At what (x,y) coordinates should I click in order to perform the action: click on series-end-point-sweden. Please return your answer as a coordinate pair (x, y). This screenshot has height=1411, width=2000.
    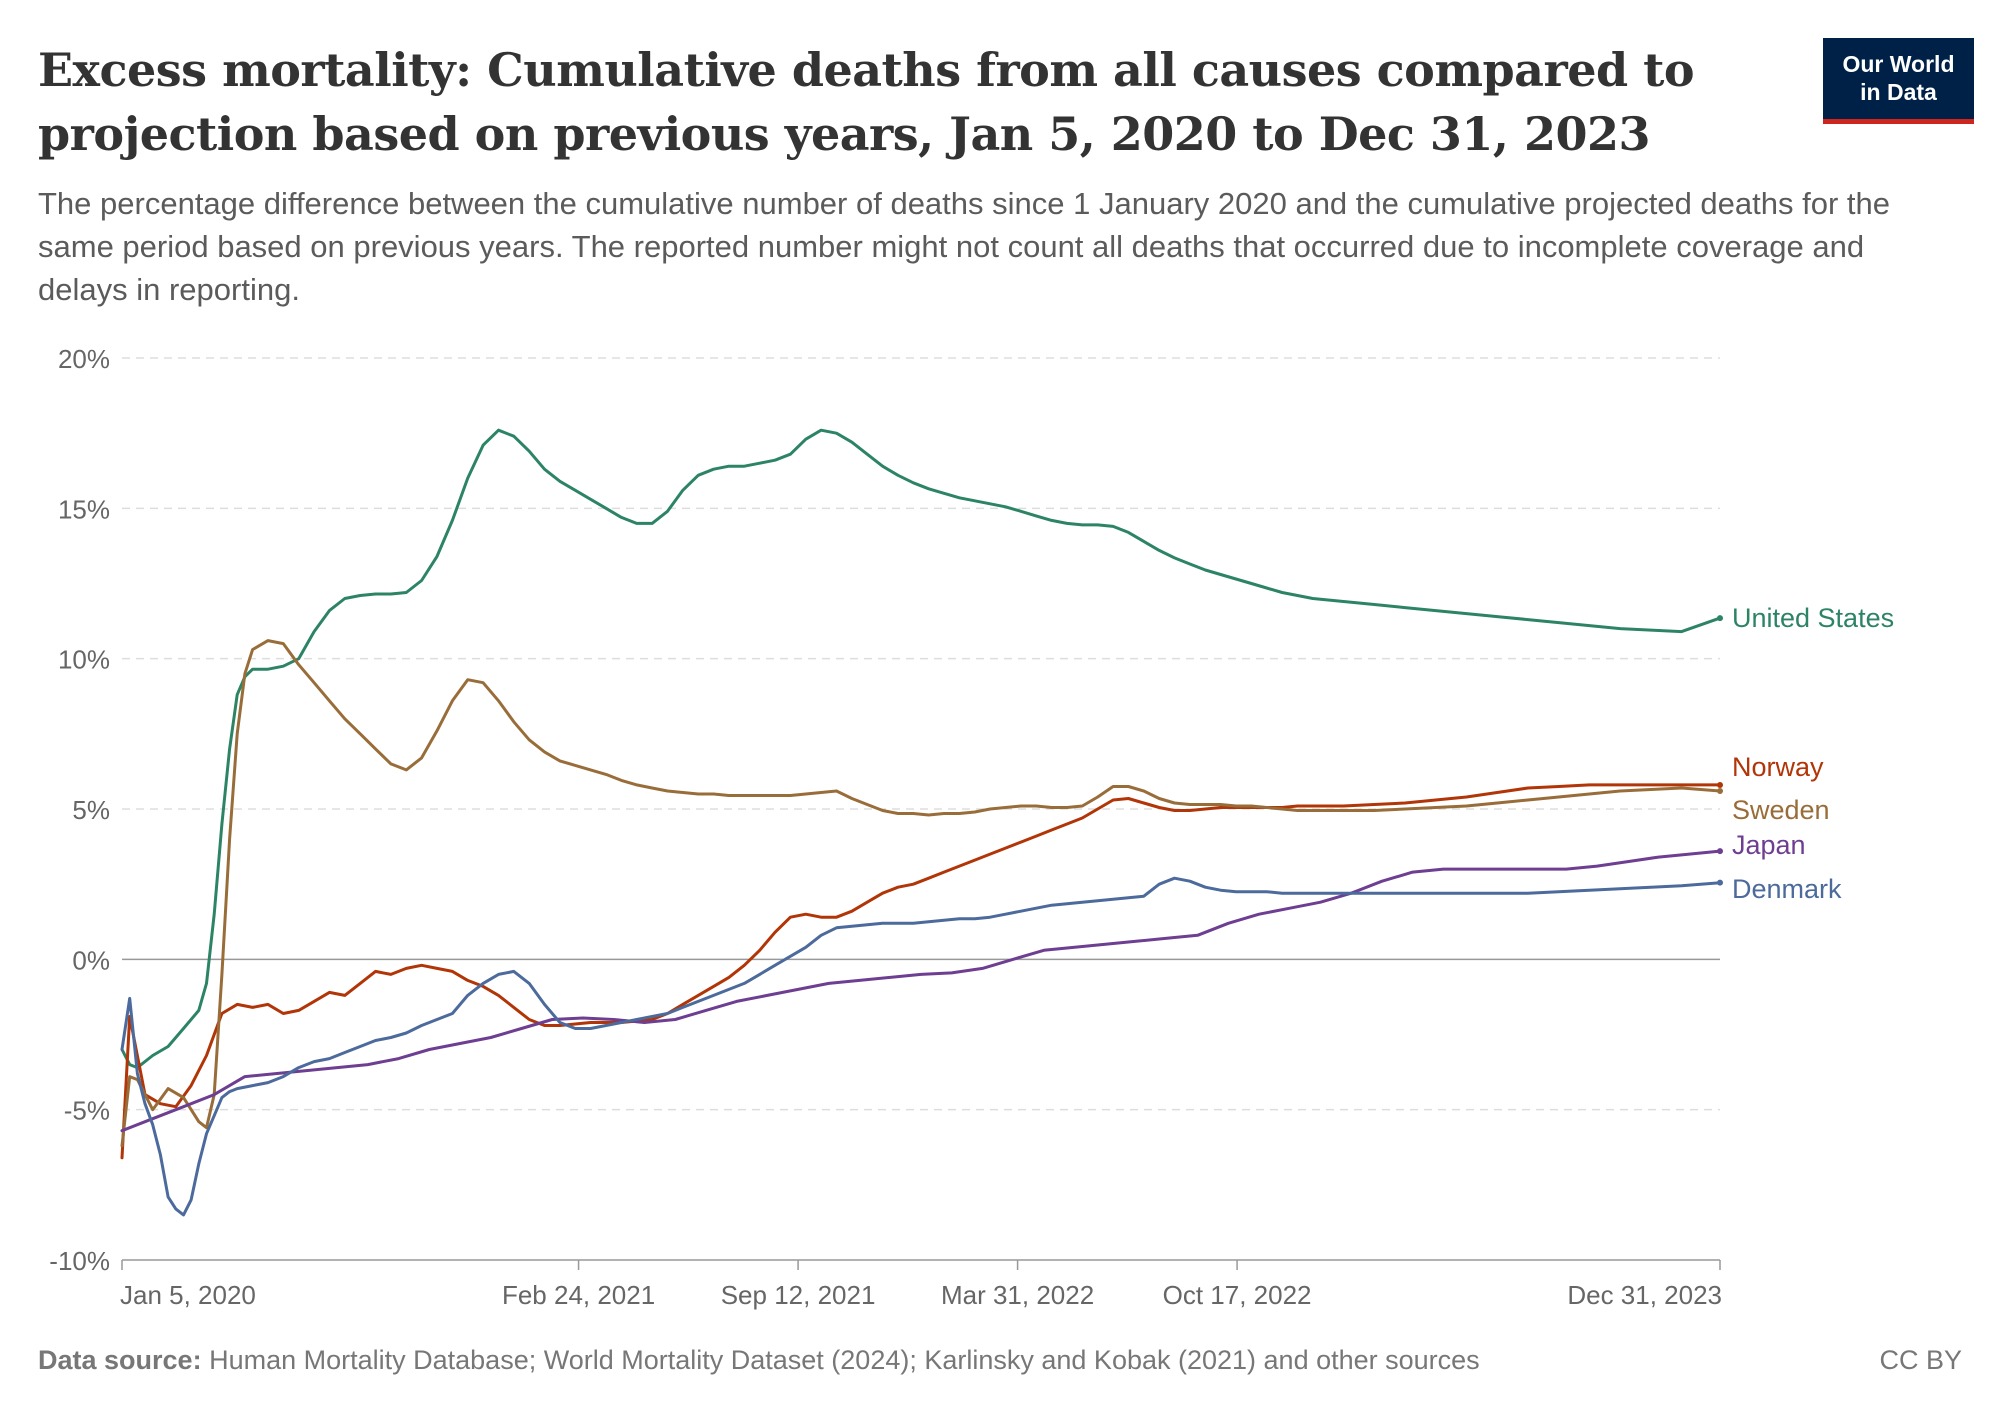
    Looking at the image, I should click on (1720, 790).